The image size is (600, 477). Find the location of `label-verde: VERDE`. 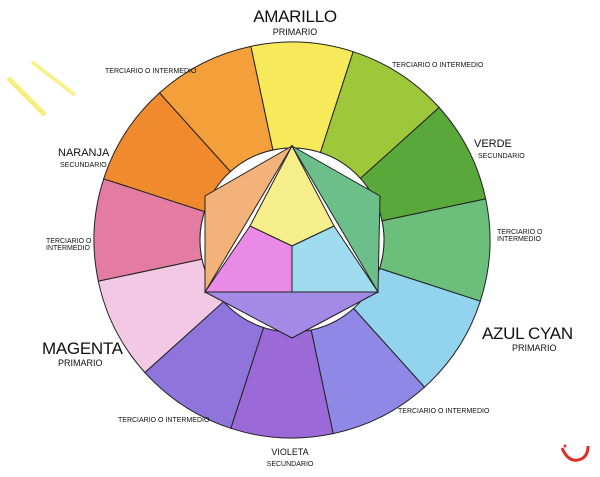

label-verde: VERDE is located at coordinates (493, 144).